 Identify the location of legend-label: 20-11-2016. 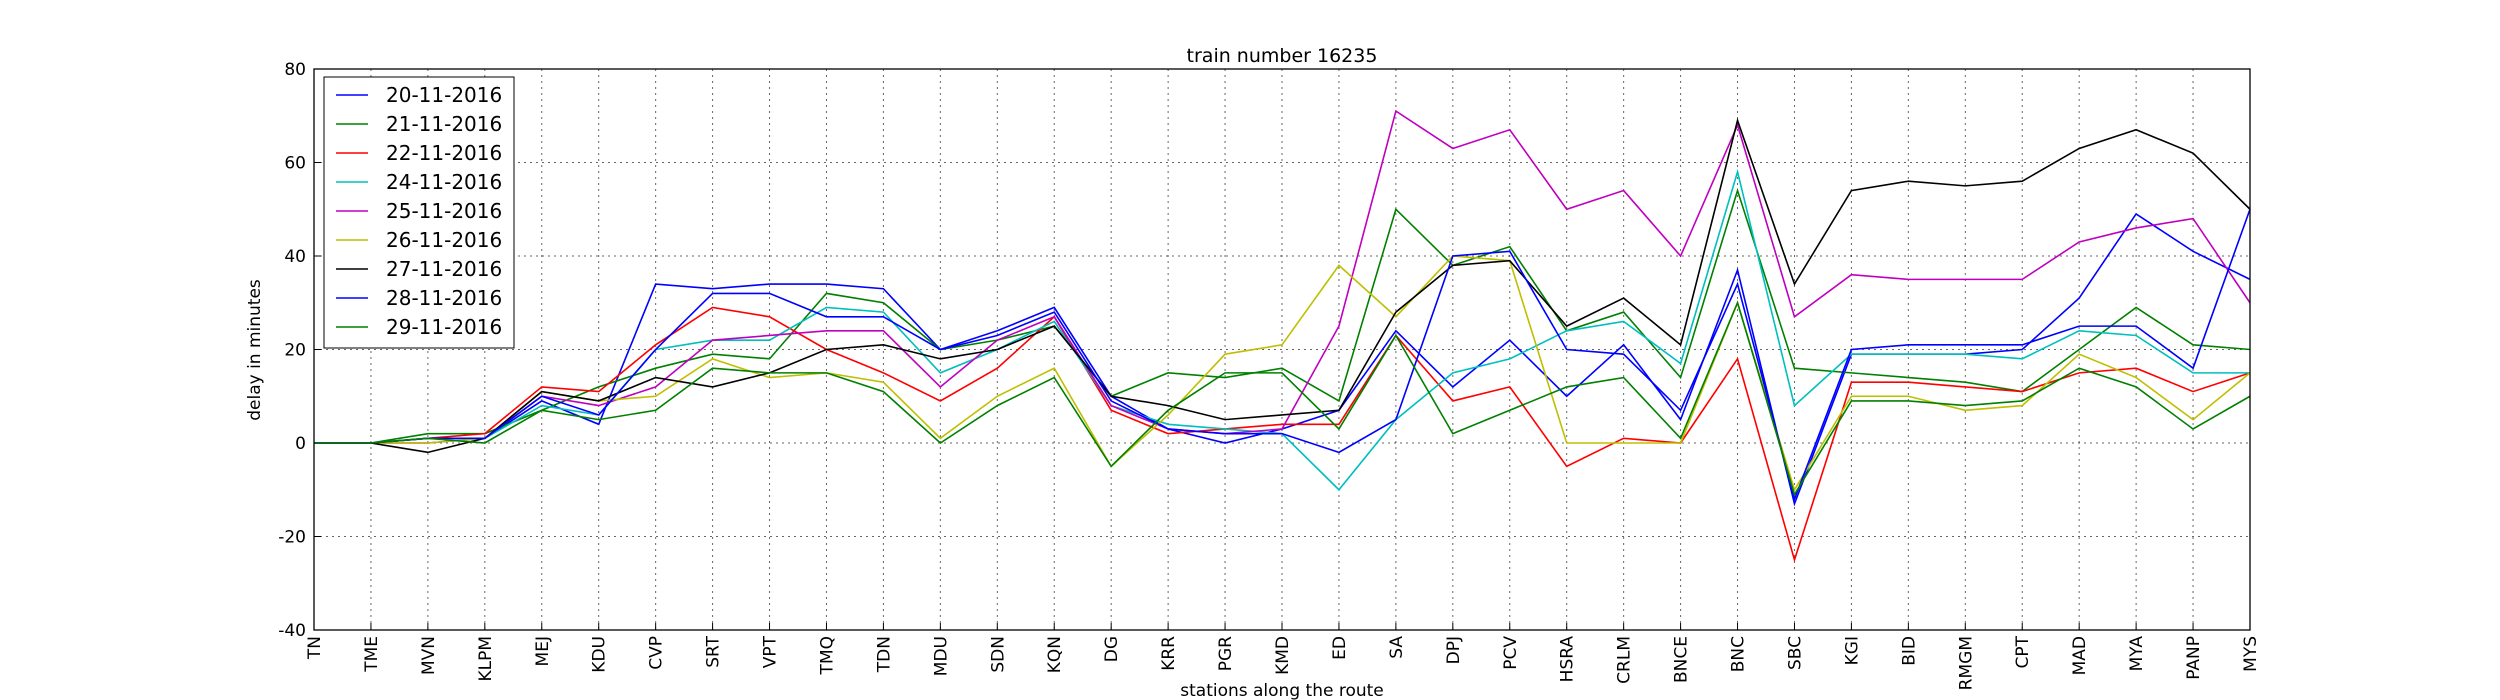
(444, 95).